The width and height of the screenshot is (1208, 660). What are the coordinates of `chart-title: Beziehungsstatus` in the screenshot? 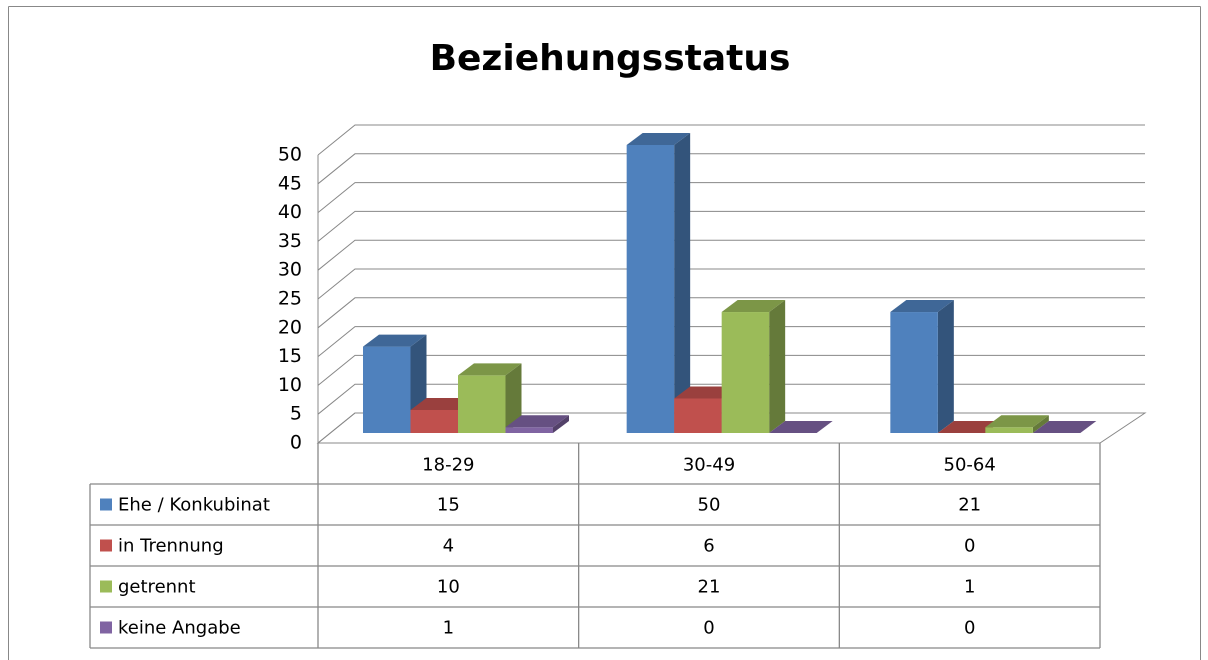 It's located at (610, 58).